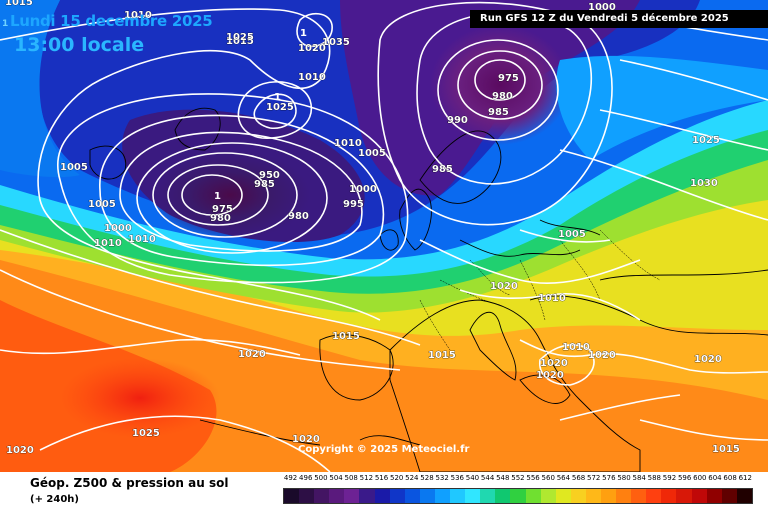 The height and width of the screenshot is (512, 768). What do you see at coordinates (129, 483) in the screenshot?
I see `legend-title: Géop. Z500 & pression au sol` at bounding box center [129, 483].